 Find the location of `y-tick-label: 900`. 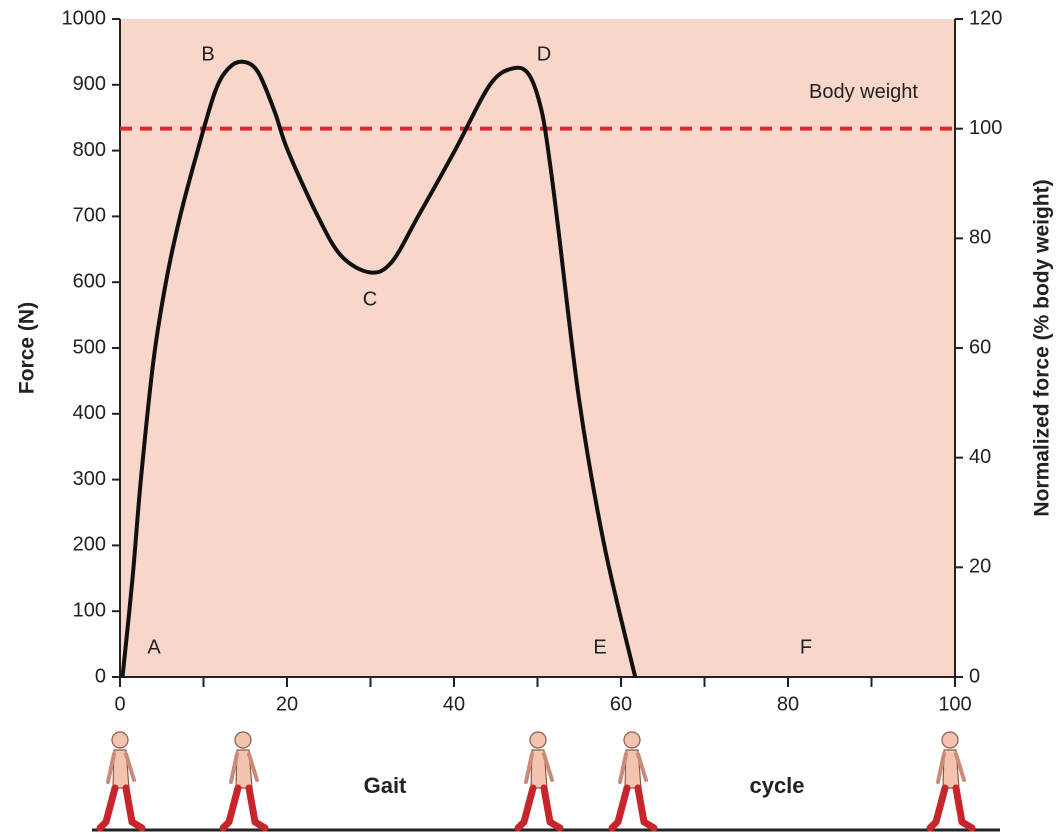

y-tick-label: 900 is located at coordinates (89, 84).